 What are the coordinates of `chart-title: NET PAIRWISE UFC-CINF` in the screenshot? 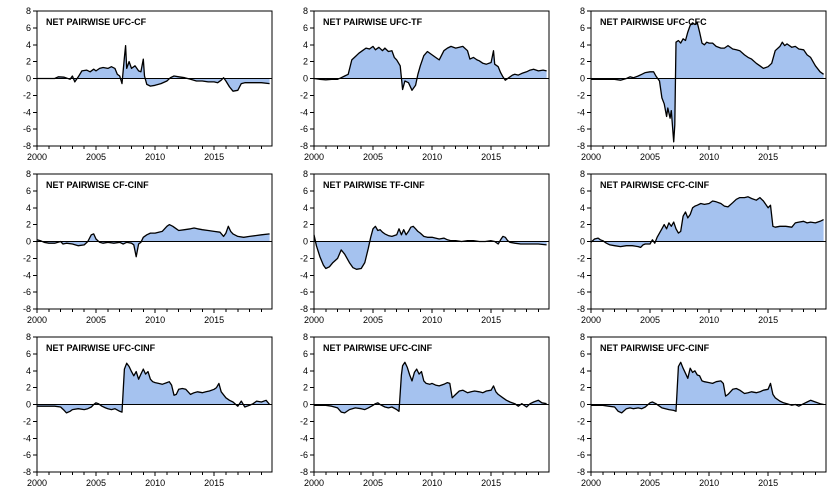 It's located at (655, 348).